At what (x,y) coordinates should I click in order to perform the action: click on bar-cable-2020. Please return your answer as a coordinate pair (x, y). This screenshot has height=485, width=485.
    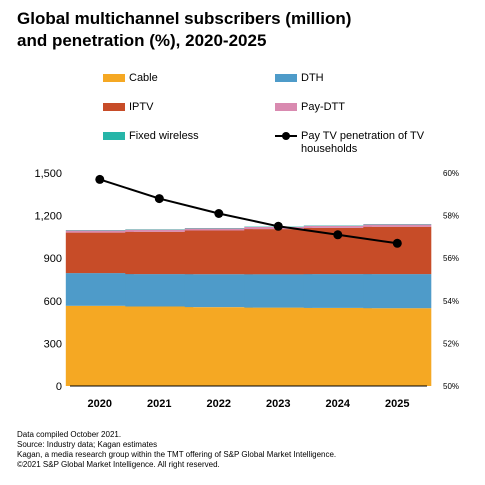
    Looking at the image, I should click on (99, 345).